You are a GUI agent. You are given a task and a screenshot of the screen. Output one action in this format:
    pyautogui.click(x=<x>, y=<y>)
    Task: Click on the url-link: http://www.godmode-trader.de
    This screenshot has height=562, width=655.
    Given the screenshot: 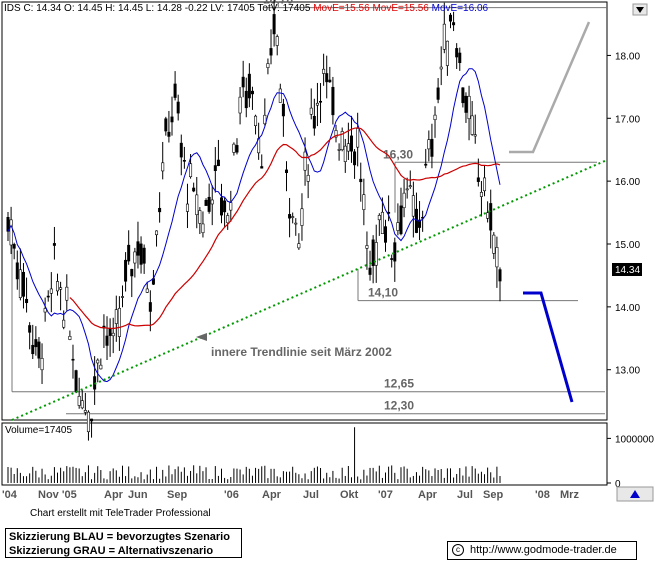 What is the action you would take?
    pyautogui.click(x=543, y=550)
    